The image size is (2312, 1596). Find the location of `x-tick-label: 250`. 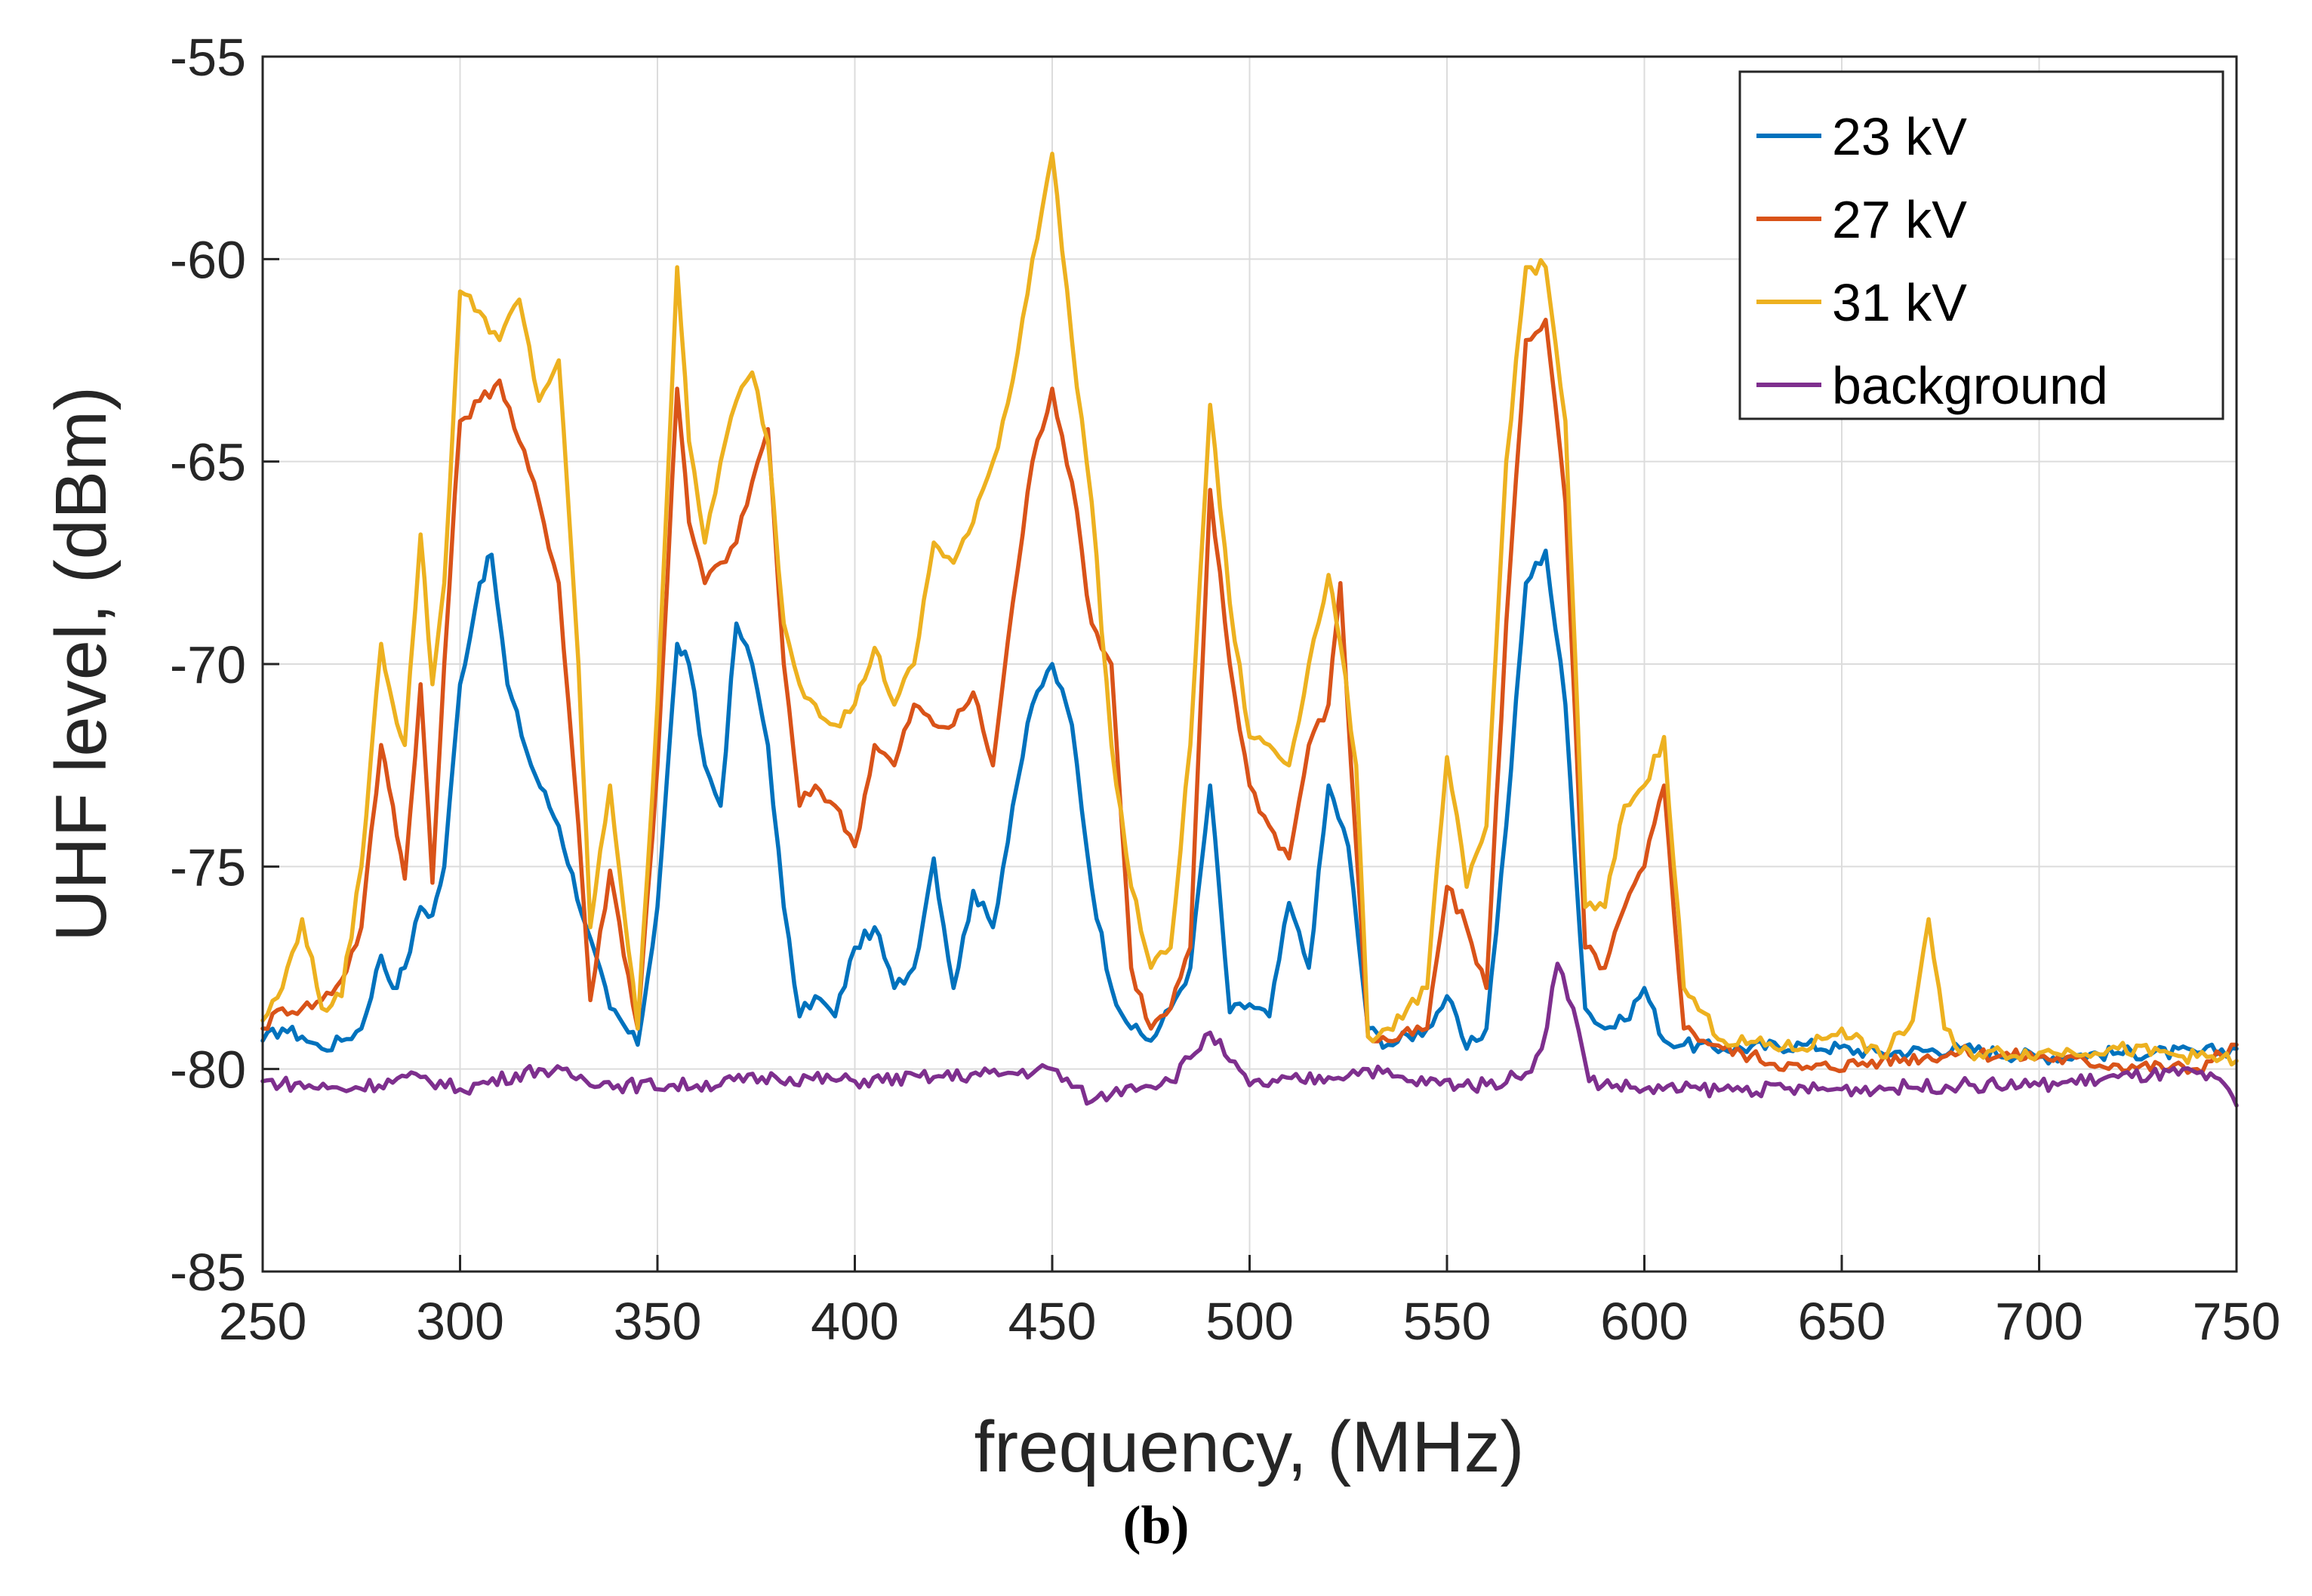

x-tick-label: 250 is located at coordinates (263, 1322).